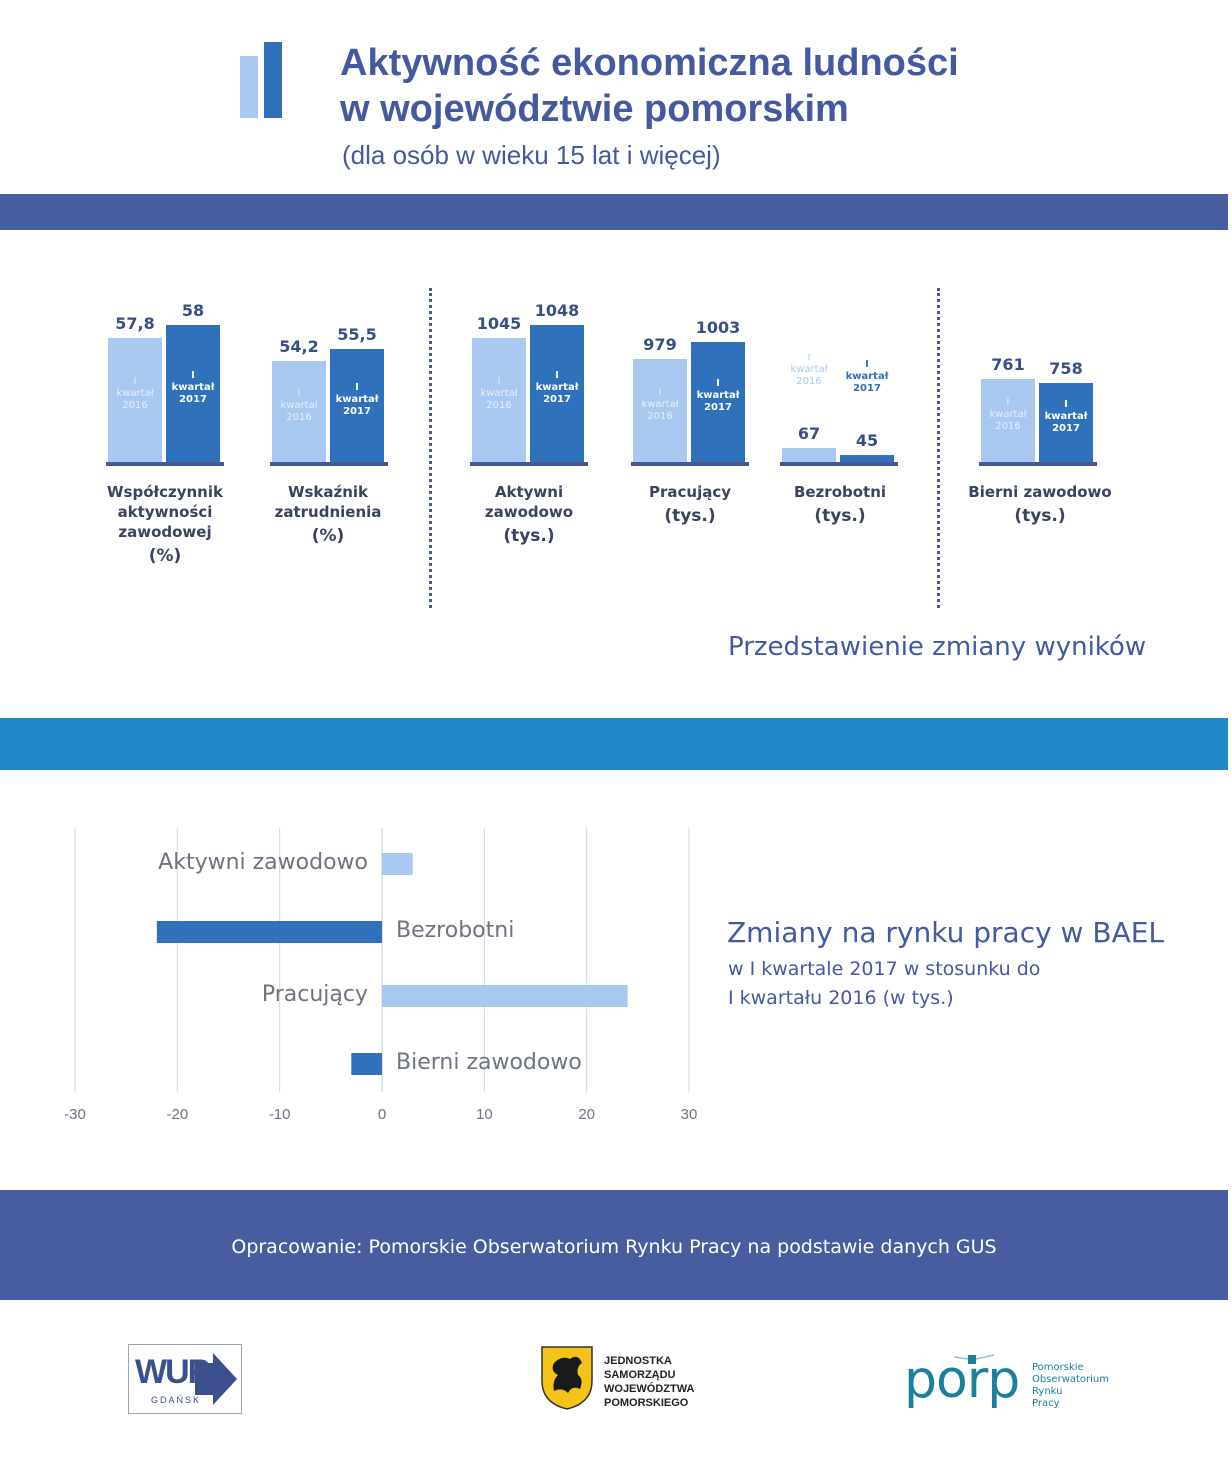 This screenshot has height=1464, width=1232. I want to click on x-tick-label: -30, so click(75, 1114).